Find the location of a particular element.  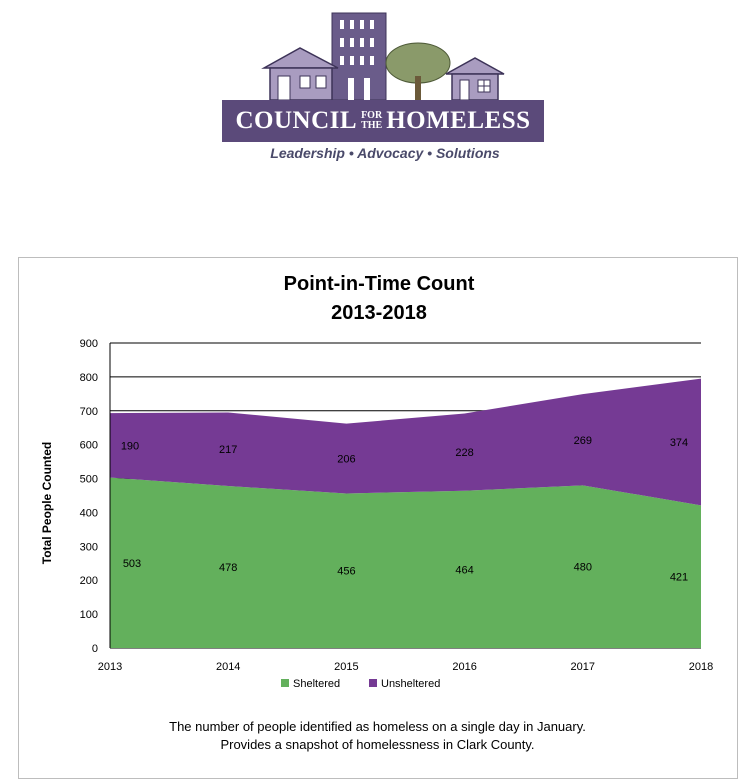

y-axis-label: Total People Counted is located at coordinates (47, 503).